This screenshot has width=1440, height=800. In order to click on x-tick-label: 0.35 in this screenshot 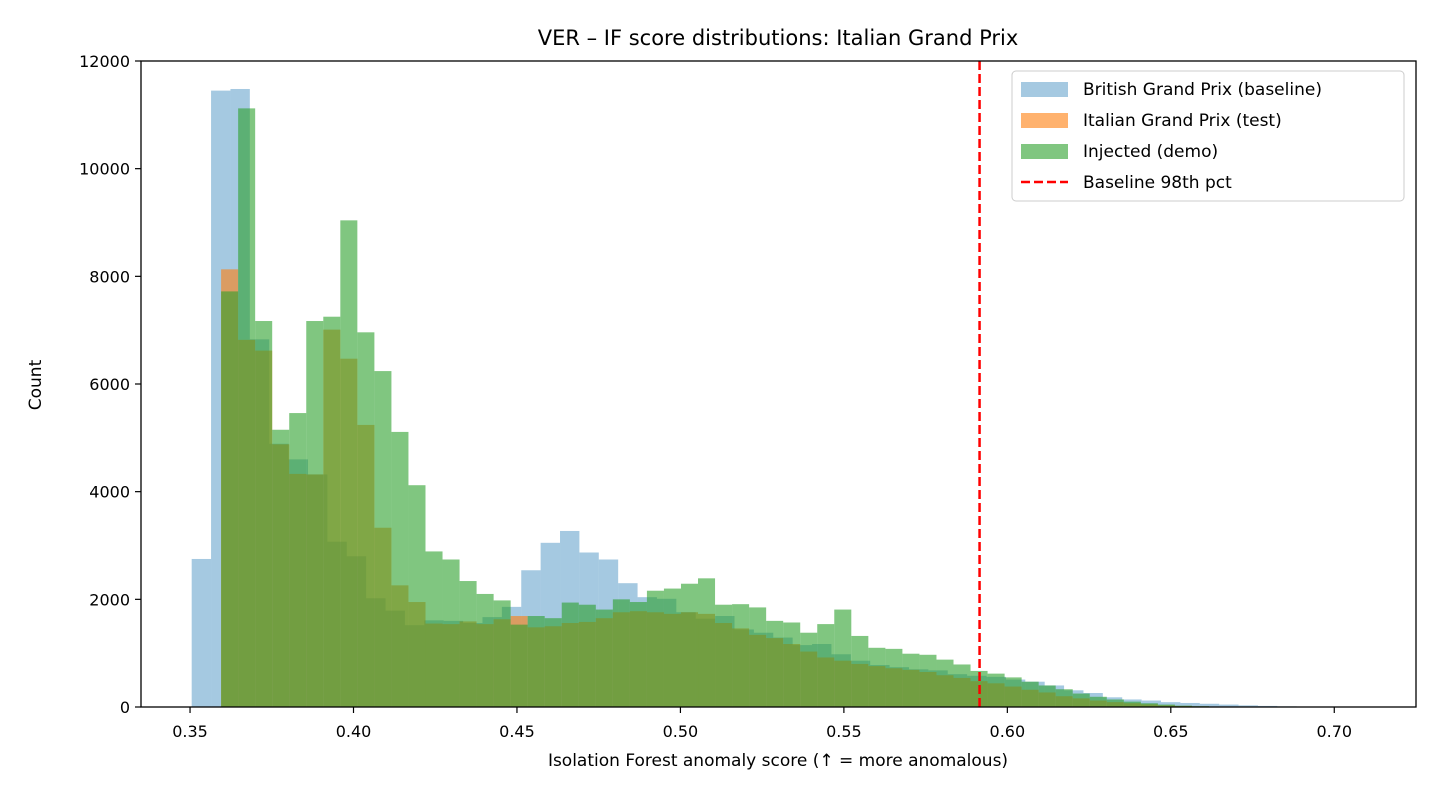, I will do `click(190, 731)`.